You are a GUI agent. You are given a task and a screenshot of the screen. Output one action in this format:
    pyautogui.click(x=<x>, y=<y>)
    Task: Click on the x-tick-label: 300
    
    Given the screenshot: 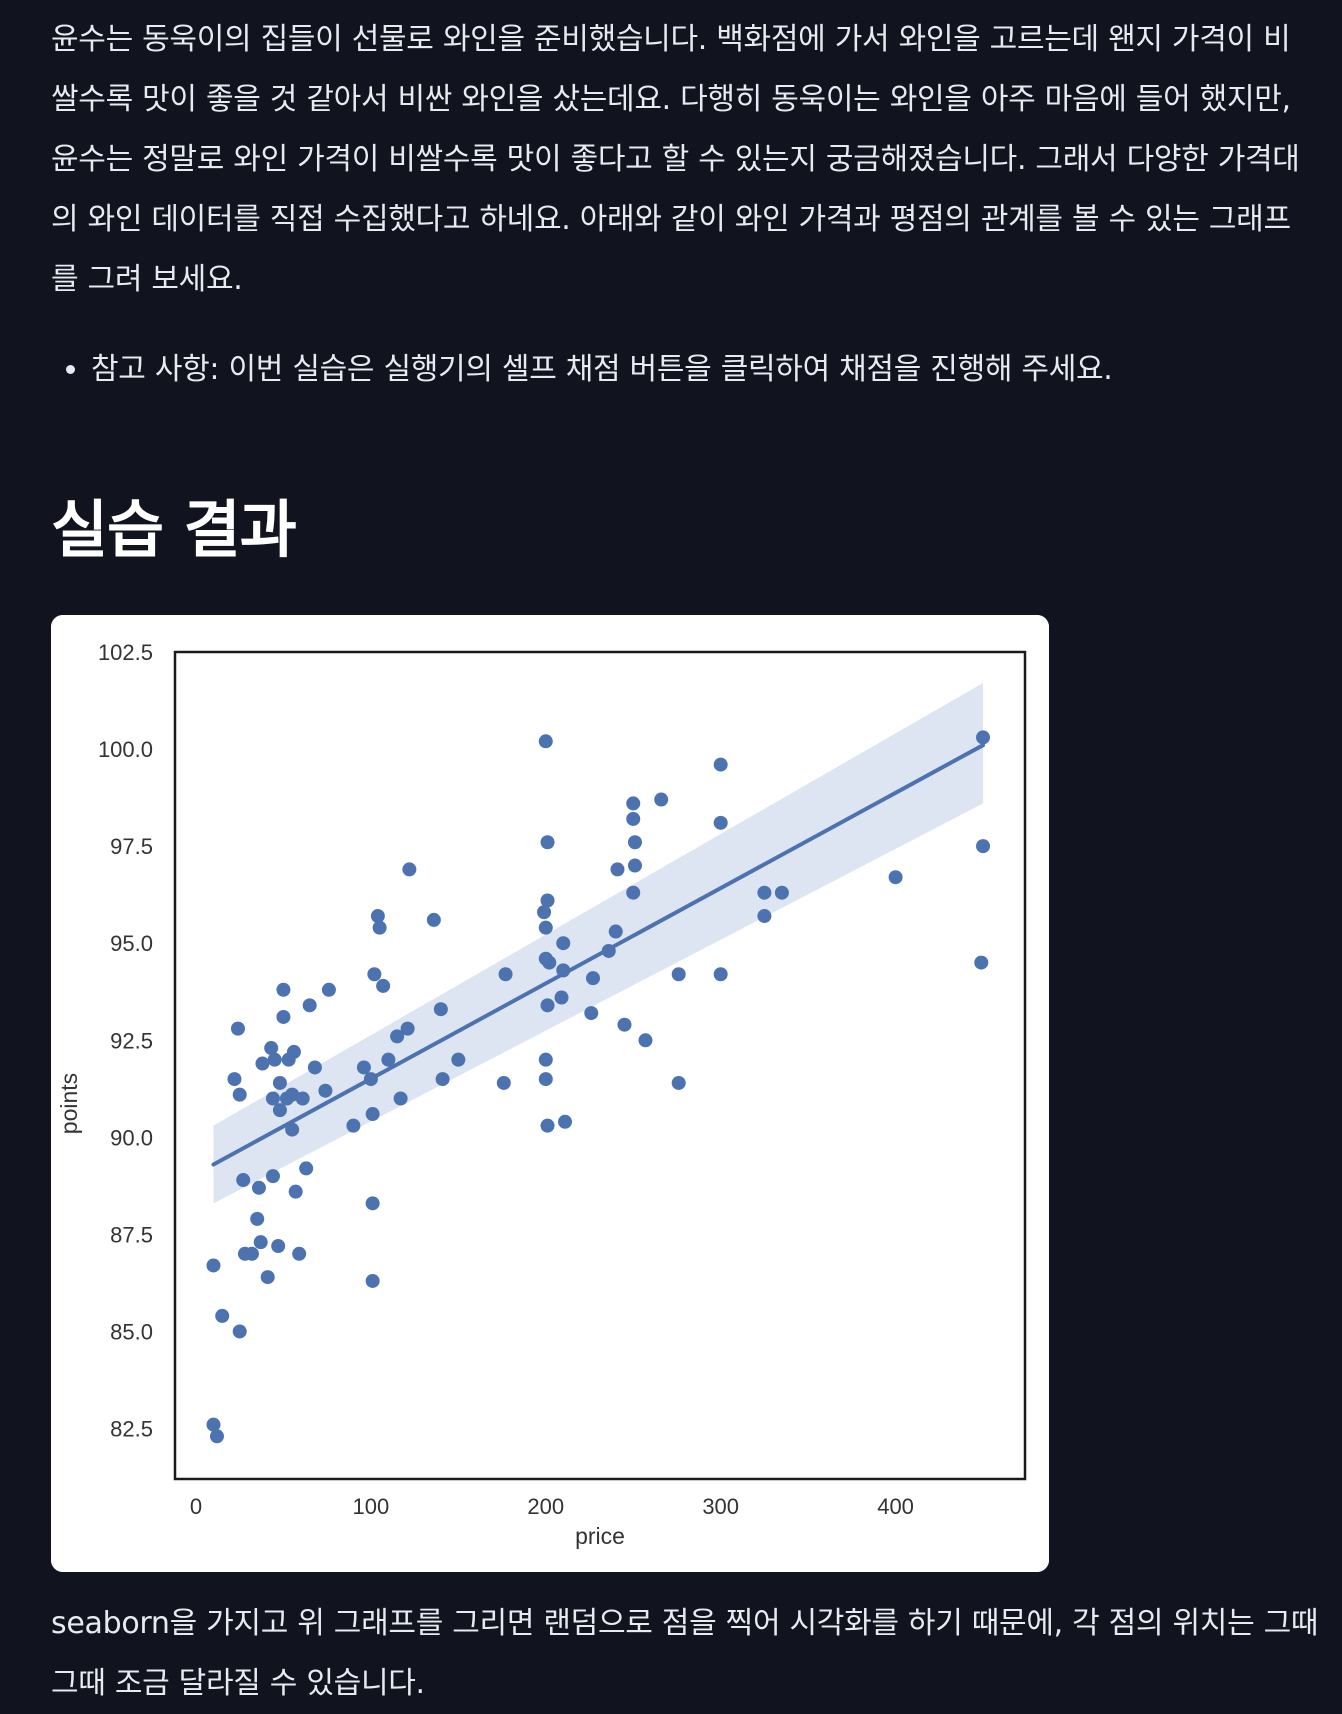 What is the action you would take?
    pyautogui.click(x=720, y=1506)
    